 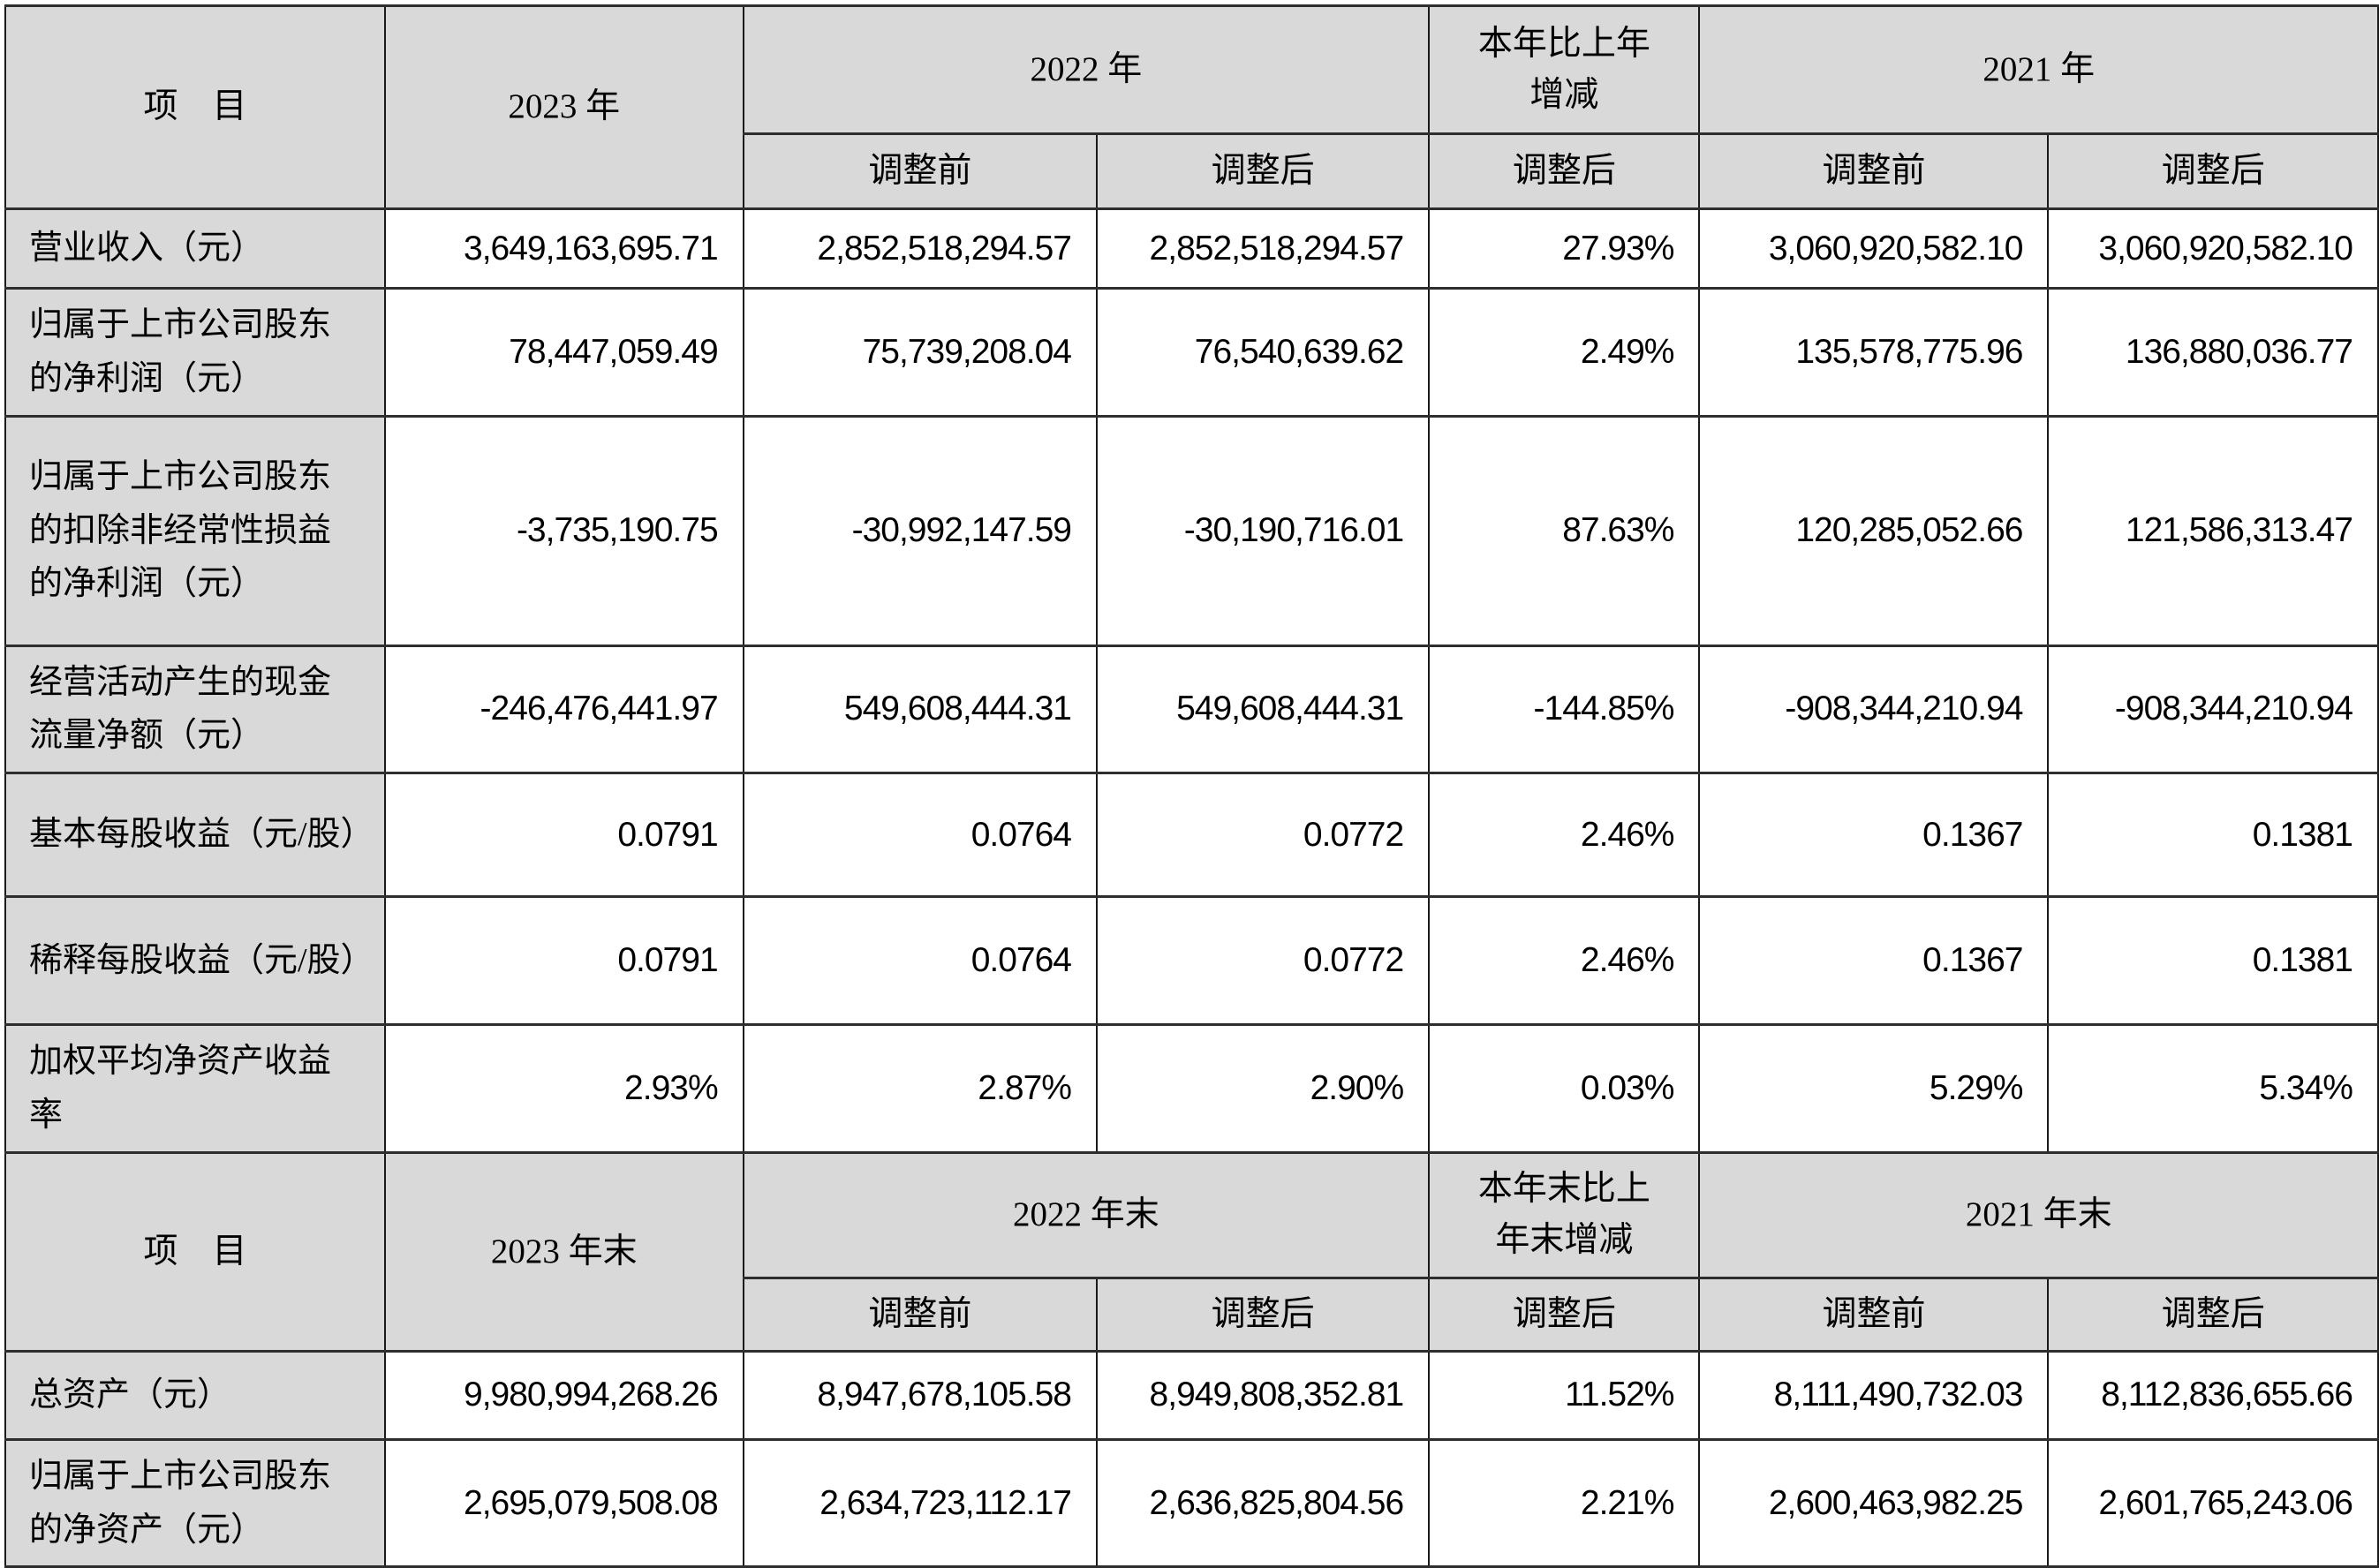 I want to click on subheader-2021-adj-before: 调整前, so click(x=1874, y=171).